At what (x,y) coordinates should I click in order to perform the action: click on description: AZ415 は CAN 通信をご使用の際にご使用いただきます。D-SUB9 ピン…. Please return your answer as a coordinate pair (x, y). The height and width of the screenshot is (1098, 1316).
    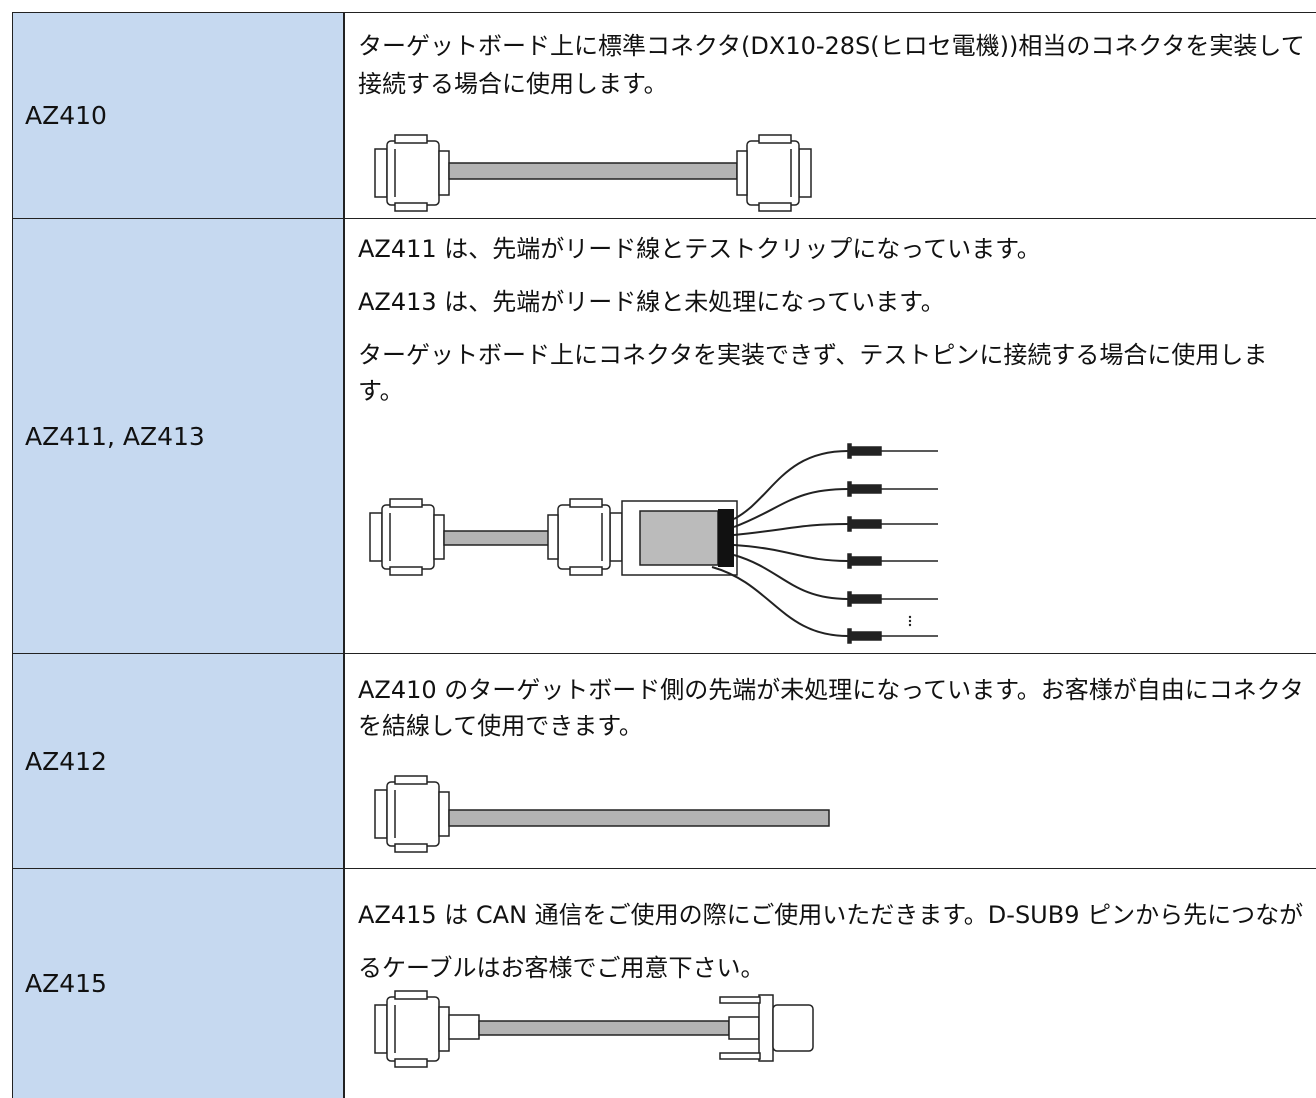
    Looking at the image, I should click on (831, 941).